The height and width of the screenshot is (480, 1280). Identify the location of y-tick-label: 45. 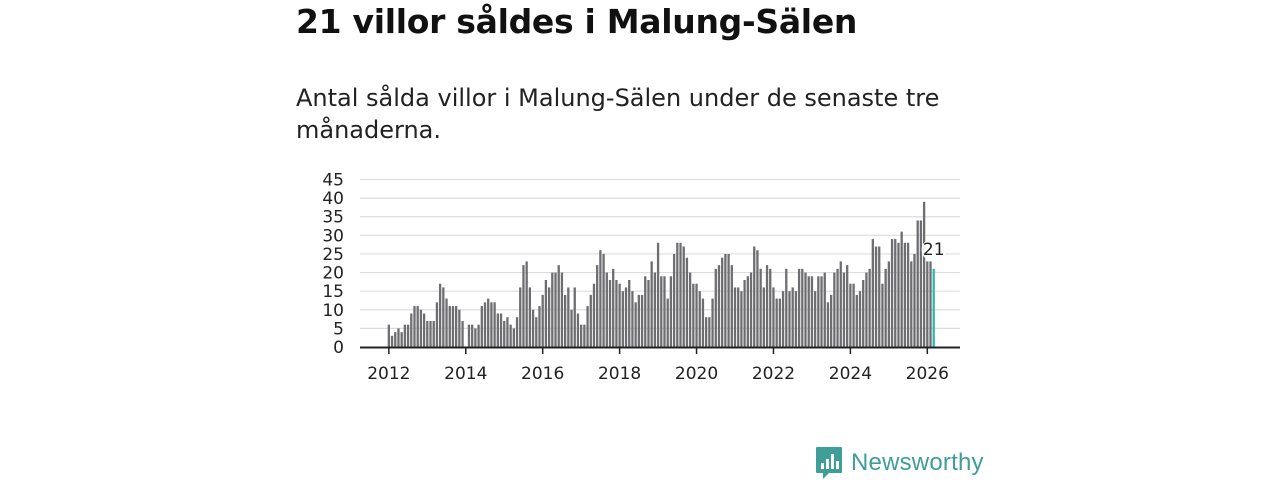
(333, 181).